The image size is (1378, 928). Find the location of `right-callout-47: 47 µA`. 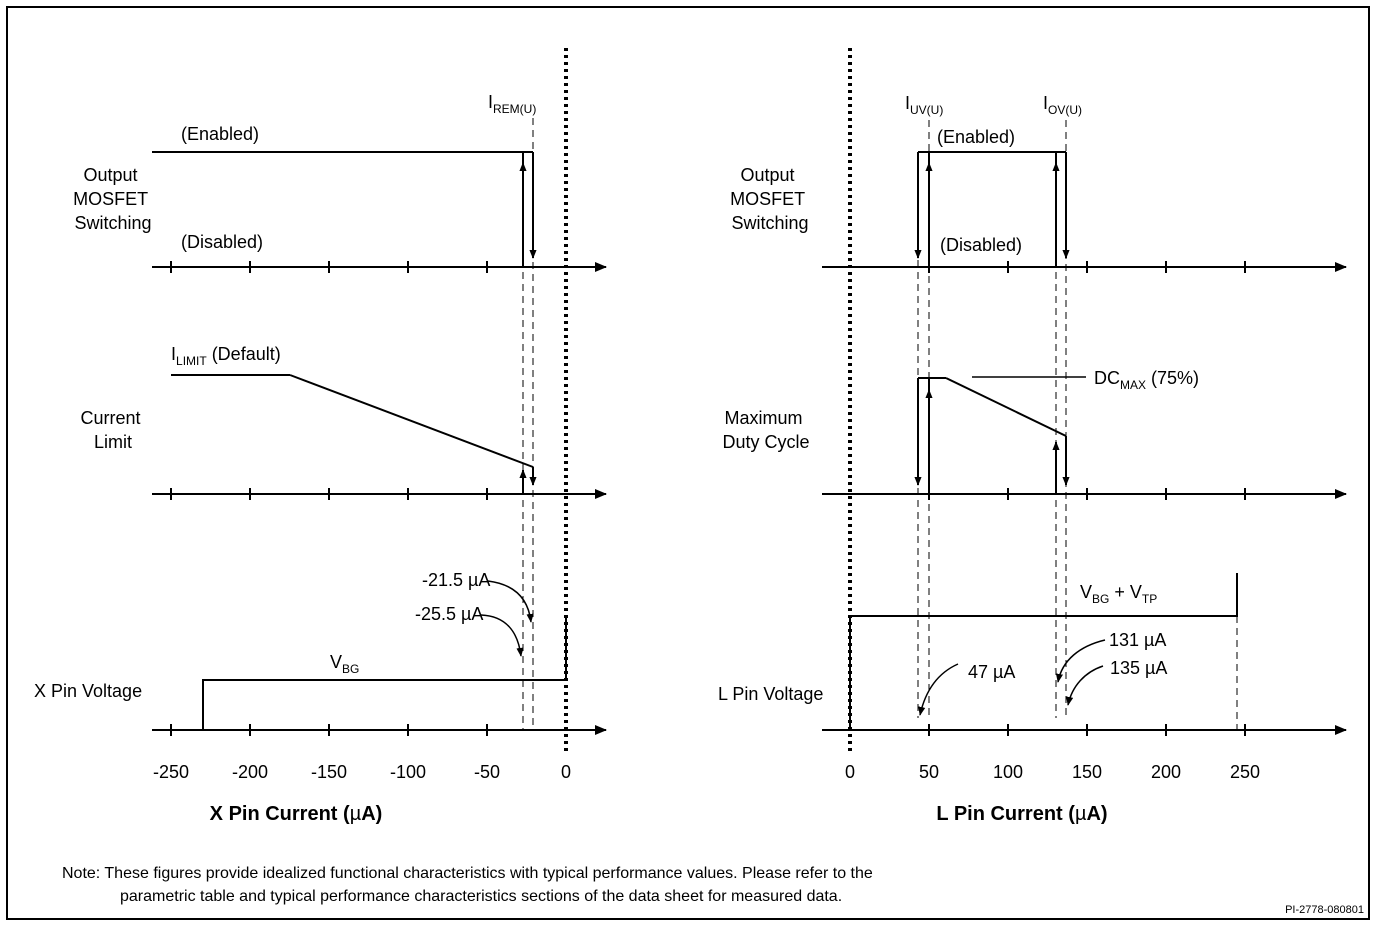

right-callout-47: 47 µA is located at coordinates (991, 672).